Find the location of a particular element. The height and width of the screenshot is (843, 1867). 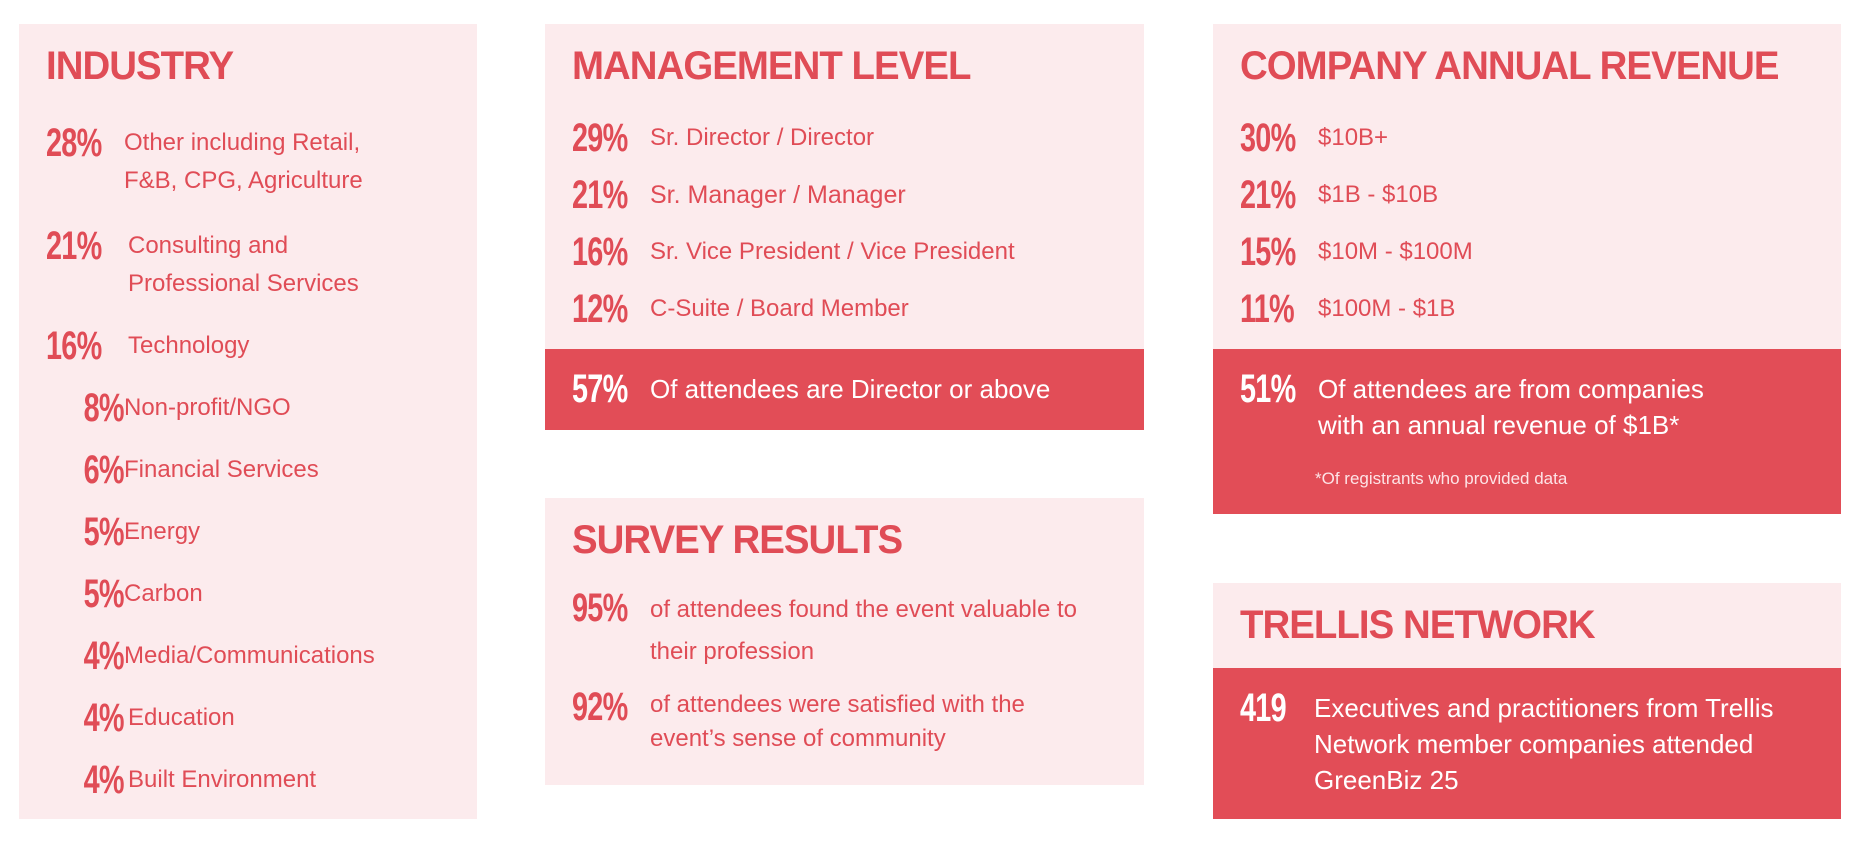

survey-item-percent: 92% is located at coordinates (600, 707).